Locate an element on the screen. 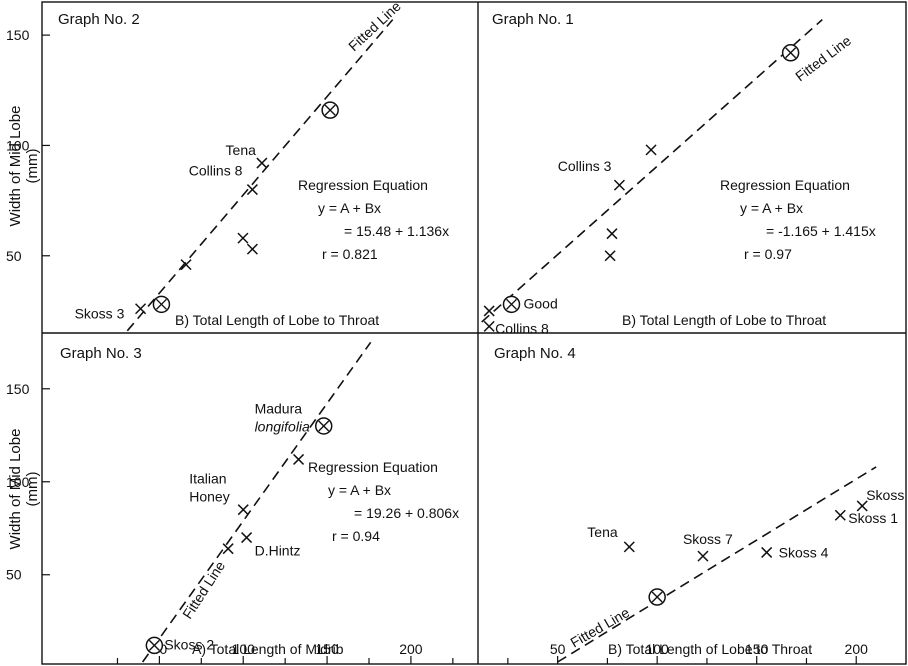 The height and width of the screenshot is (666, 908). point-label: Skoss 4 is located at coordinates (804, 552).